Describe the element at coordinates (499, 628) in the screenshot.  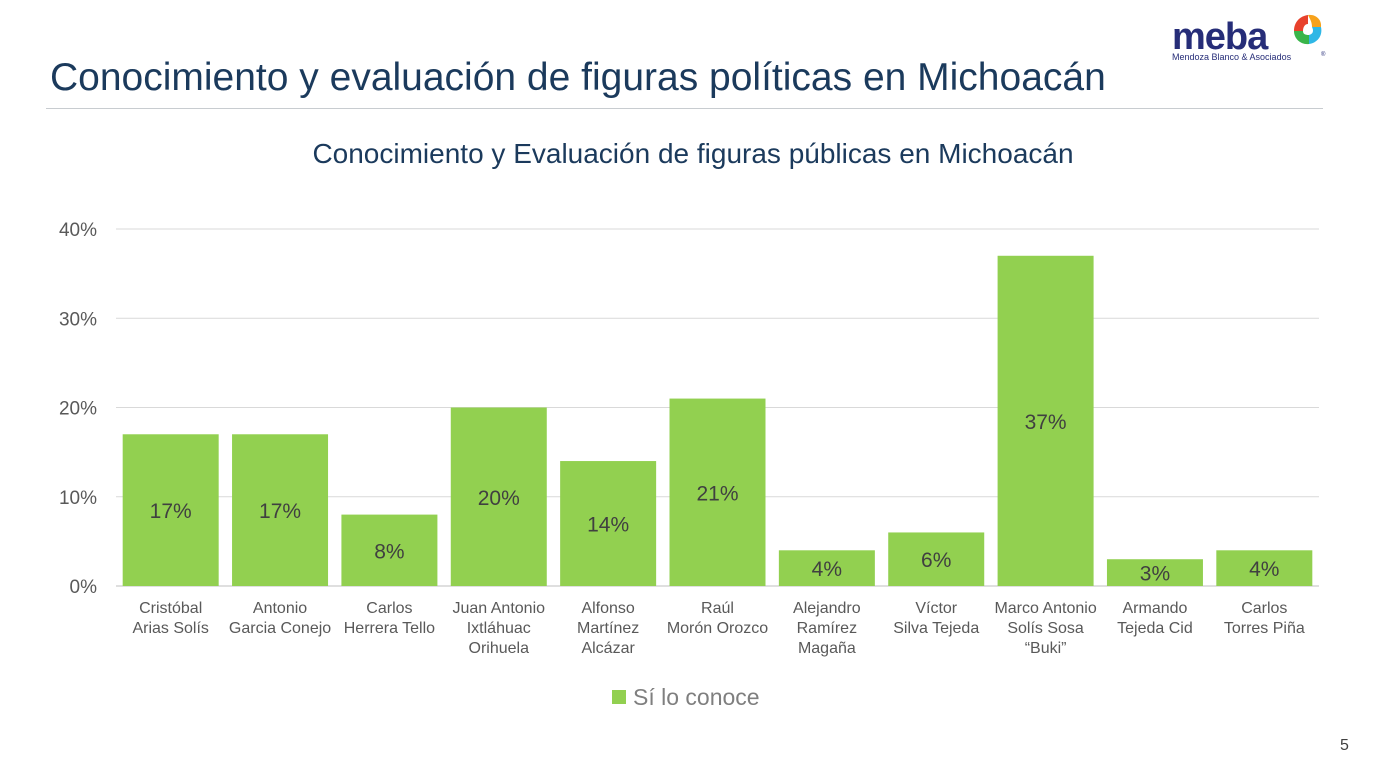
I see `x-category-label: Ixtláhuac` at that location.